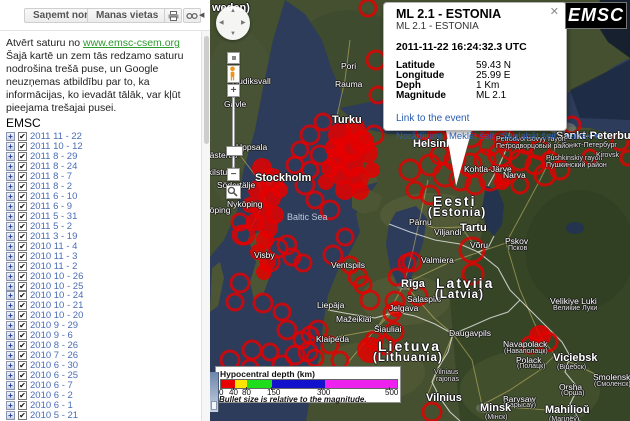 The height and width of the screenshot is (421, 630). I want to click on close-icon: ✕, so click(554, 12).